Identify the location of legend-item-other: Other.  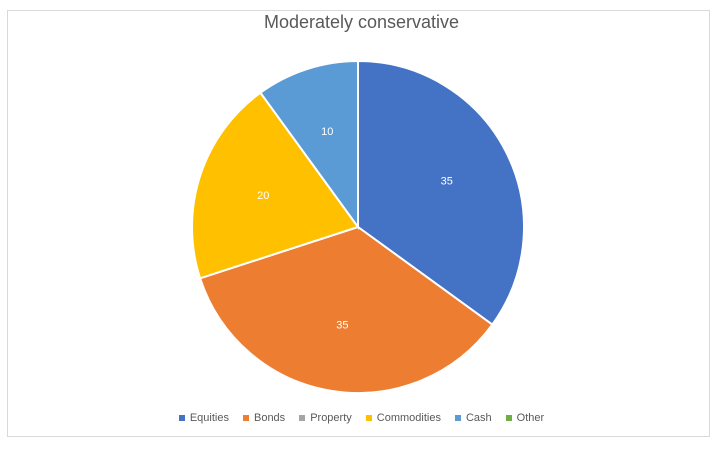
(525, 418).